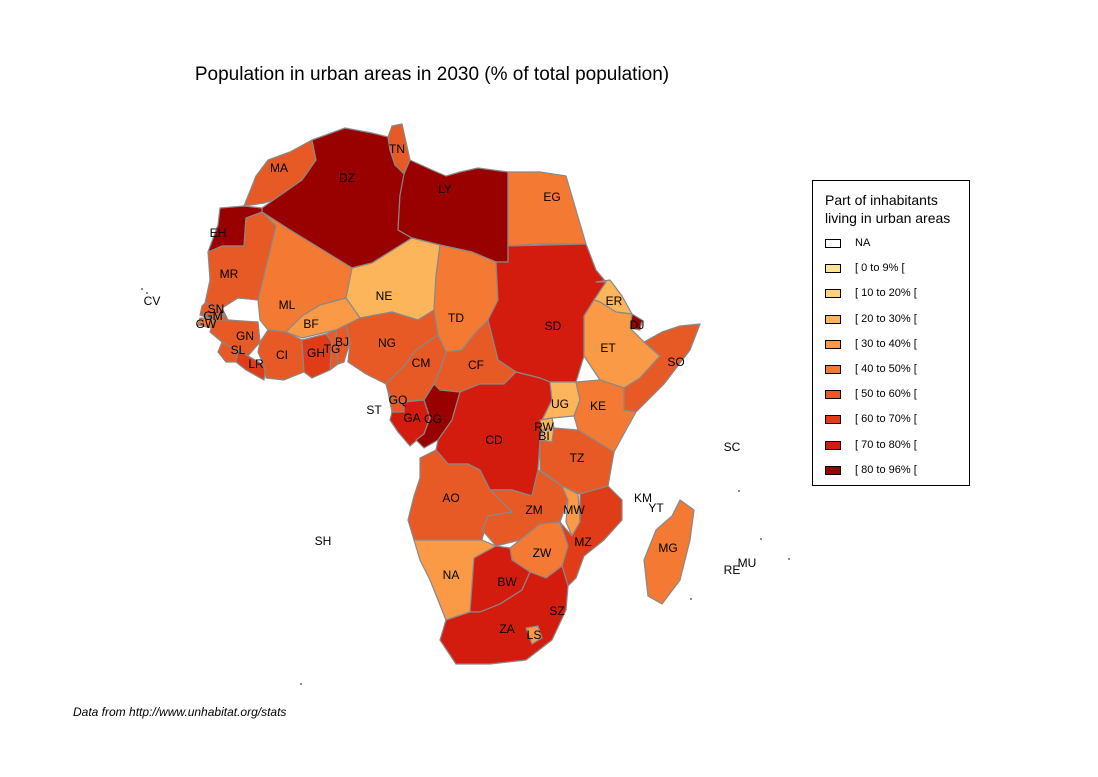 This screenshot has height=777, width=1098. Describe the element at coordinates (411, 418) in the screenshot. I see `country-label-ga: GA` at that location.